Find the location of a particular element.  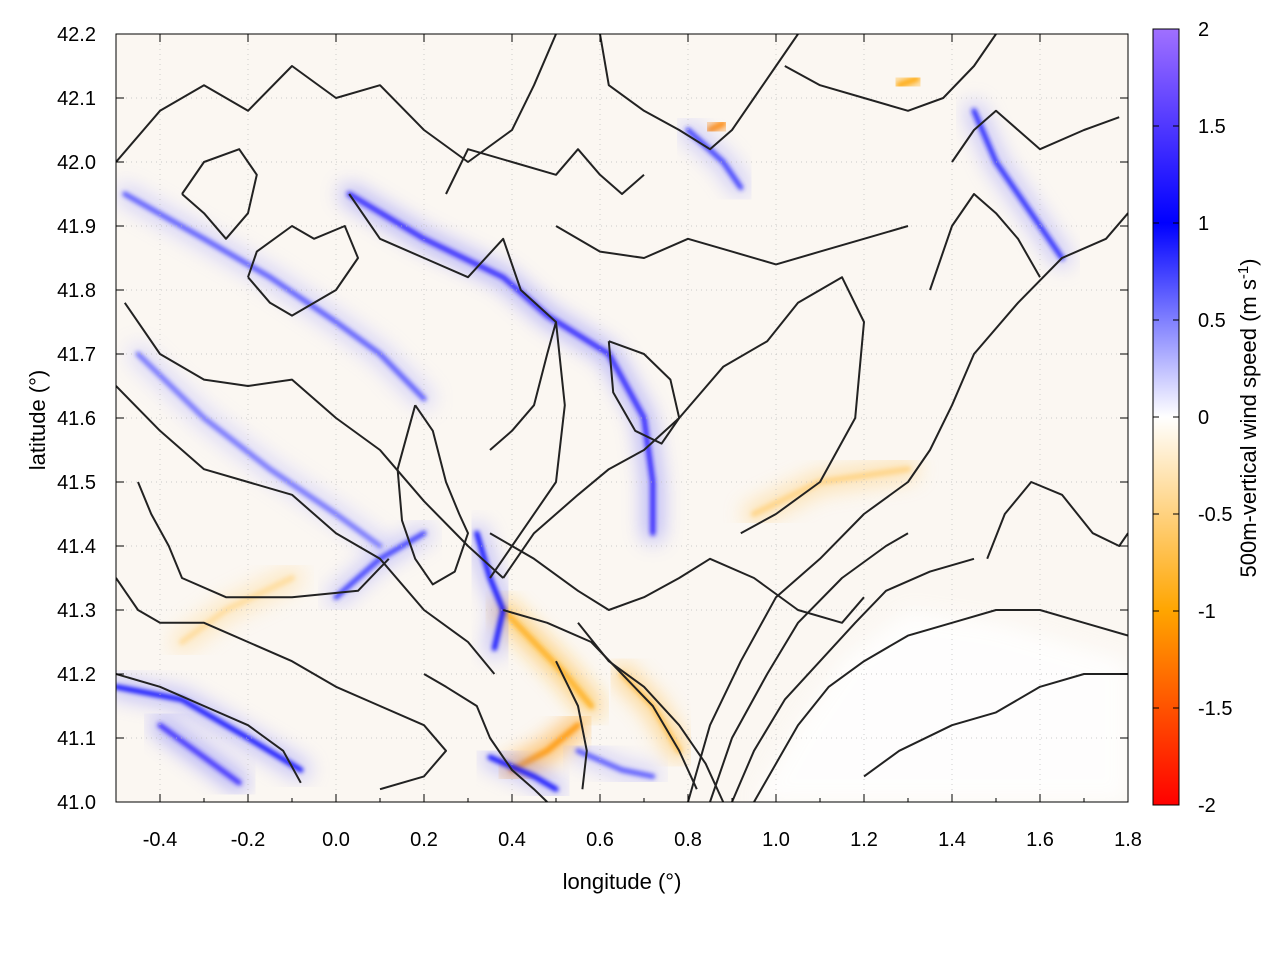

y-tick-label: 42.2 is located at coordinates (76, 35).